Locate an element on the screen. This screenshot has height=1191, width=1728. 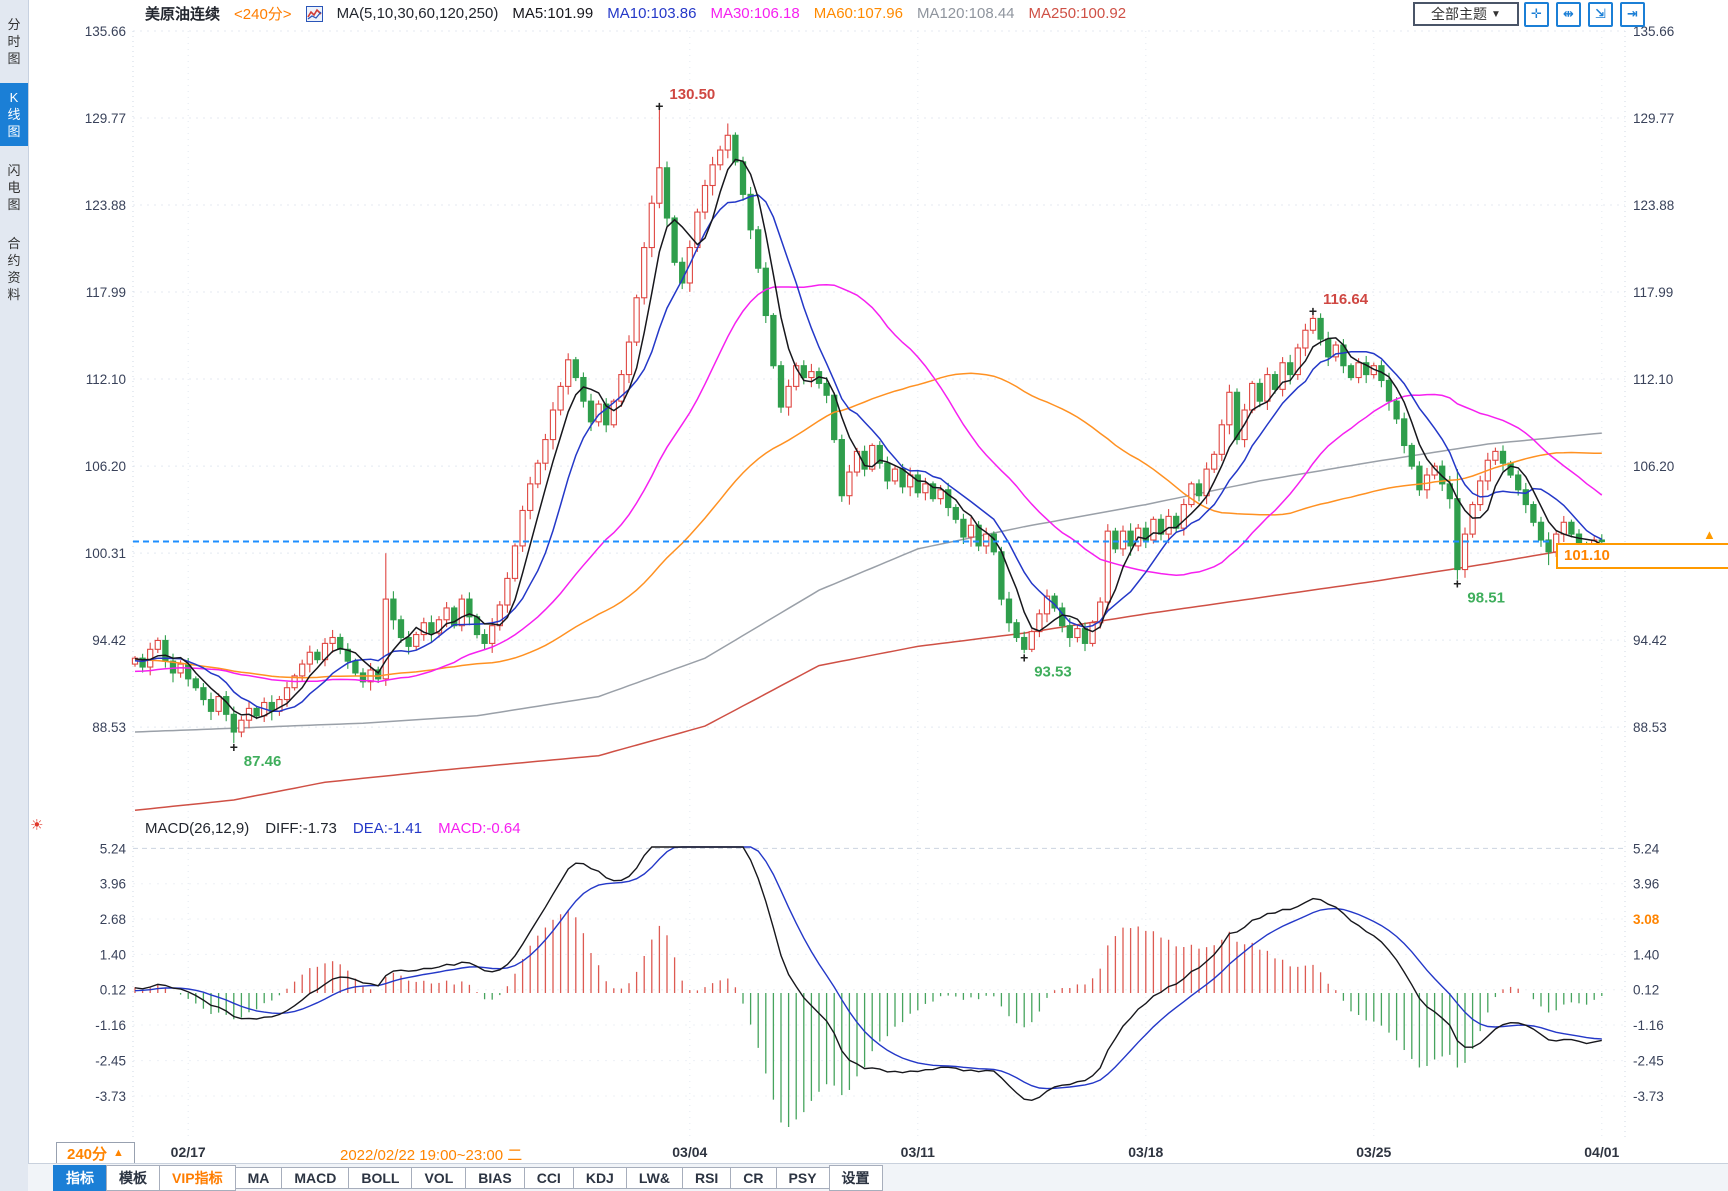
macd-axis-label-left: -1.16 is located at coordinates (110, 1025).